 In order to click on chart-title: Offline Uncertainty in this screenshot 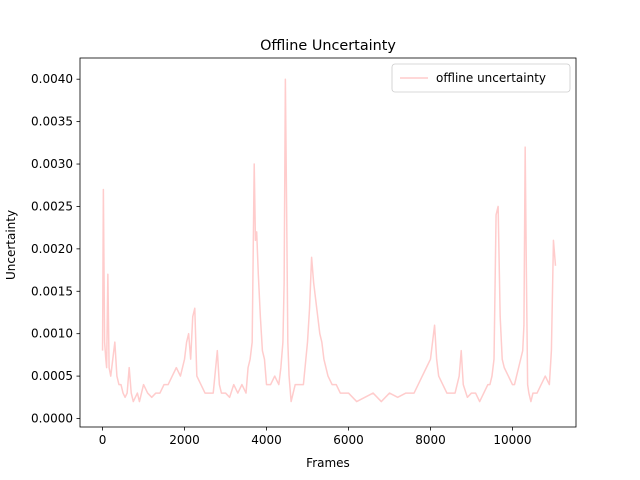, I will do `click(328, 46)`.